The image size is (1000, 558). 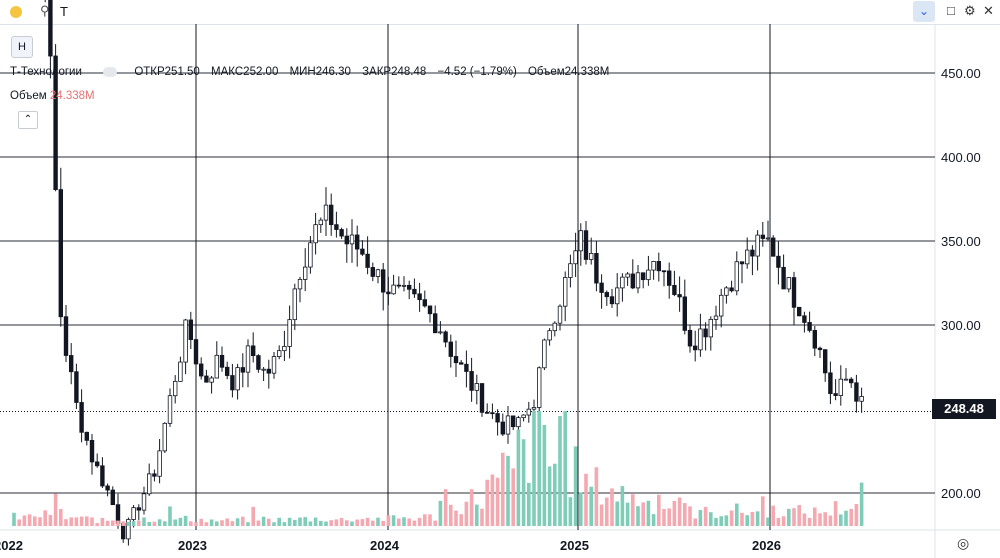 What do you see at coordinates (64, 11) in the screenshot?
I see `symbol-input: Т` at bounding box center [64, 11].